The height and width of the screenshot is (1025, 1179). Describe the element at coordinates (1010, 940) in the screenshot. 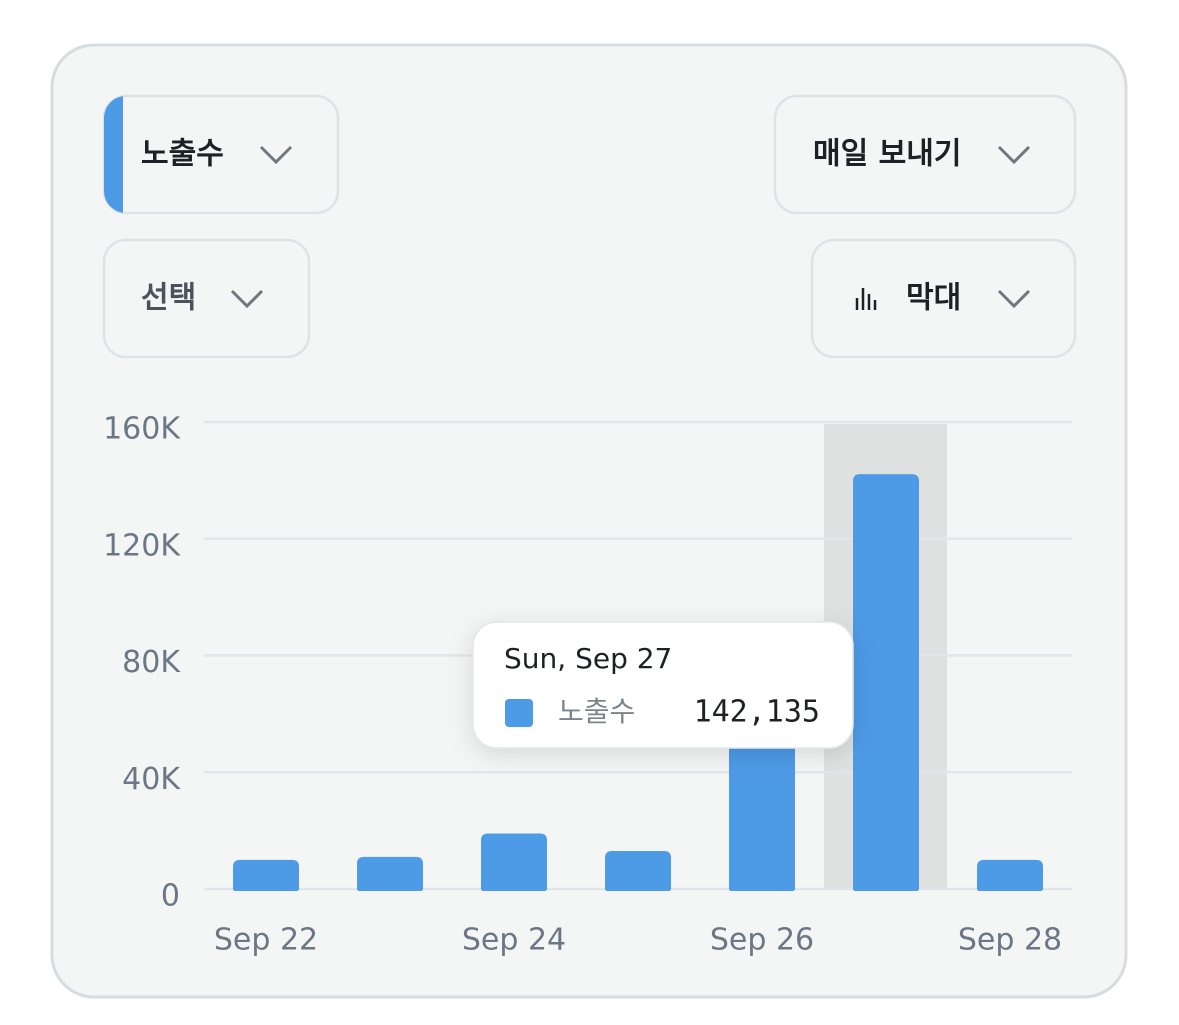

I see `x-tick-label: Sep 28` at that location.